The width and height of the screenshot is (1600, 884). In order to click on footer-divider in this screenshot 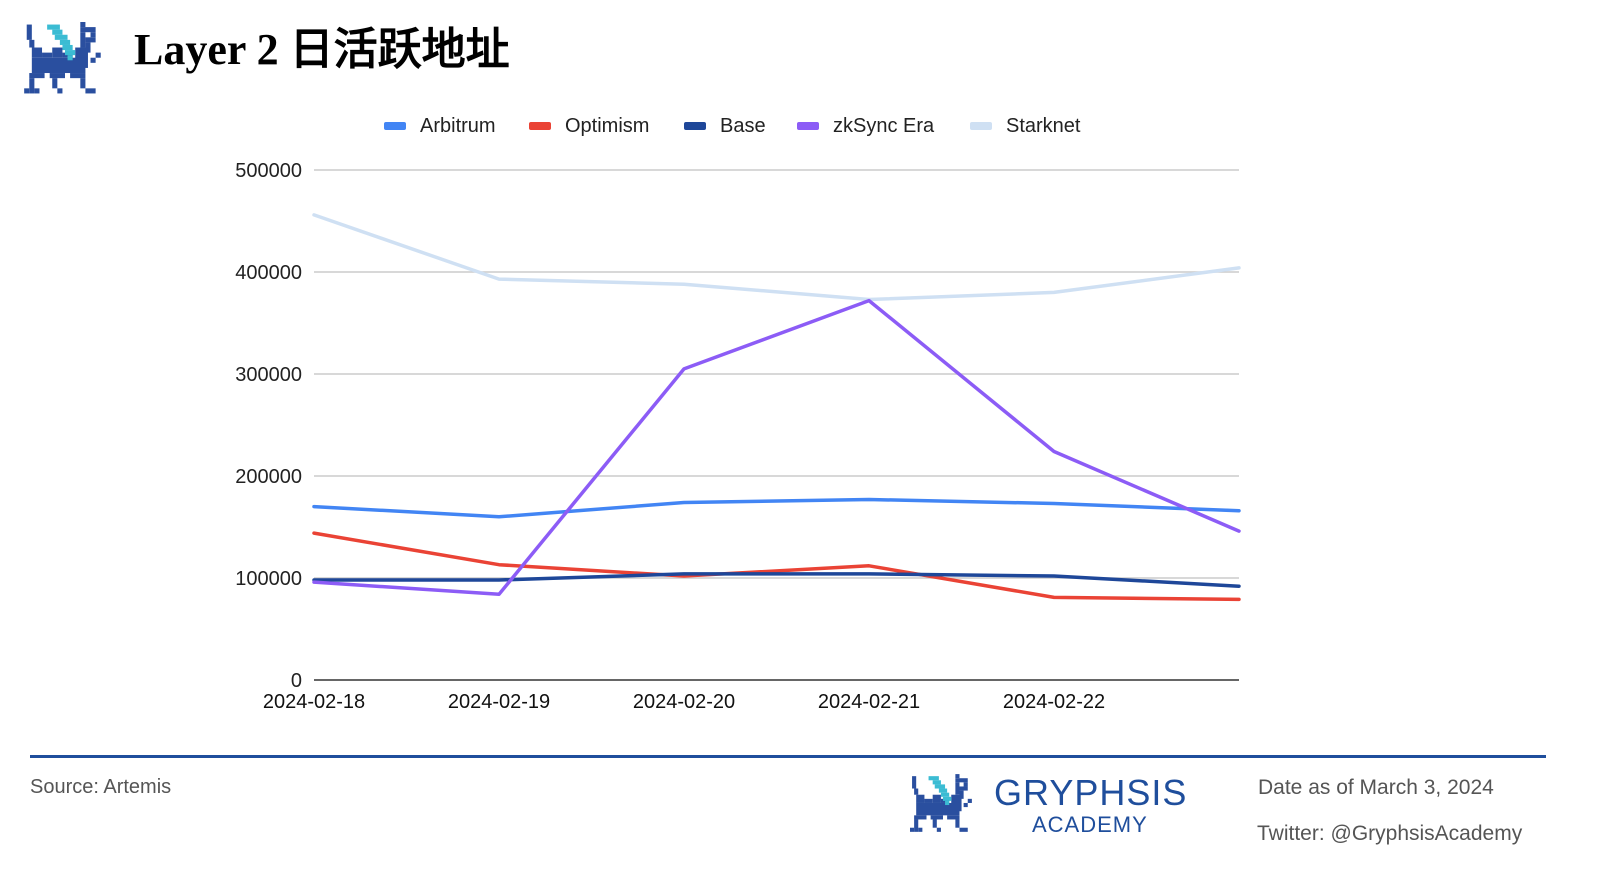, I will do `click(788, 756)`.